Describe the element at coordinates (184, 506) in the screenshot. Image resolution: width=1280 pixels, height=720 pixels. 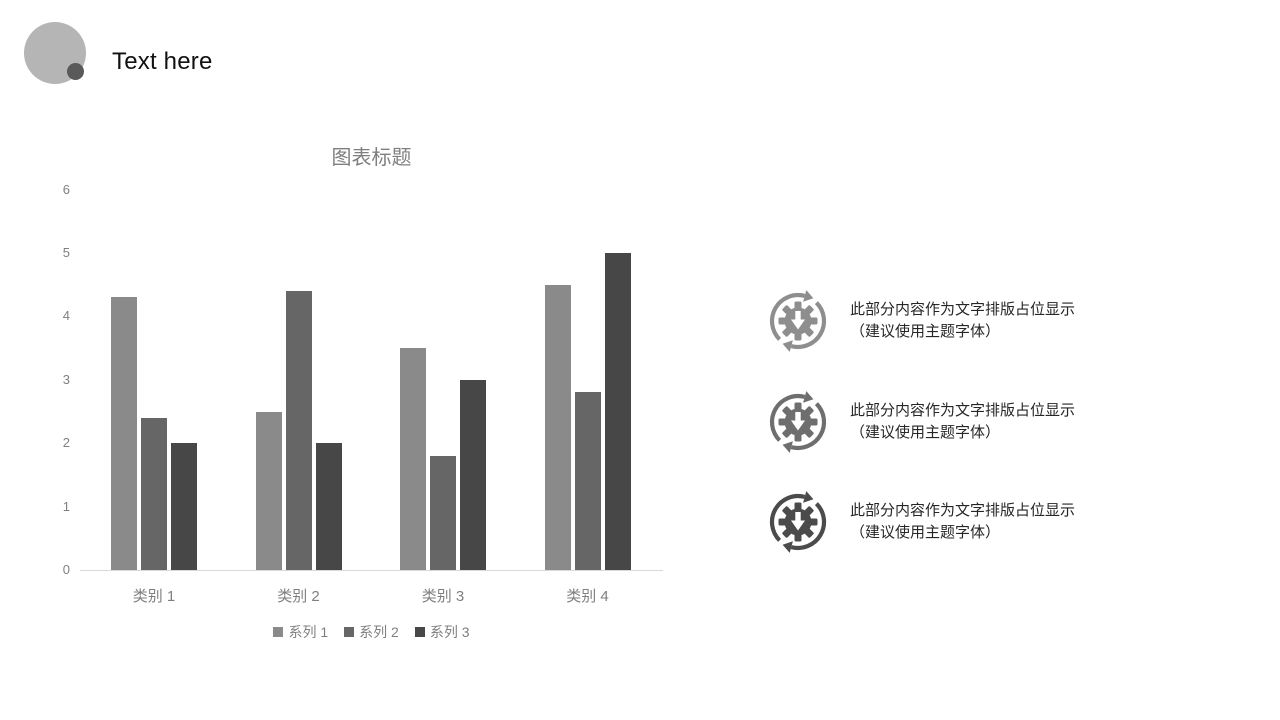
I see `bar-系列 3-类别 1` at that location.